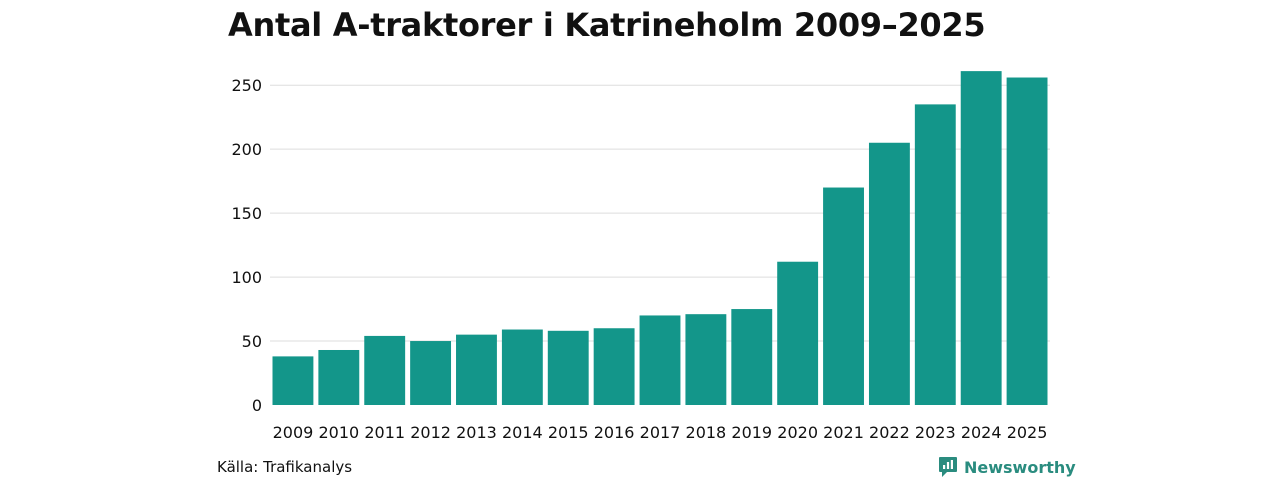 The height and width of the screenshot is (480, 1280). I want to click on y-tick-label: 200, so click(246, 149).